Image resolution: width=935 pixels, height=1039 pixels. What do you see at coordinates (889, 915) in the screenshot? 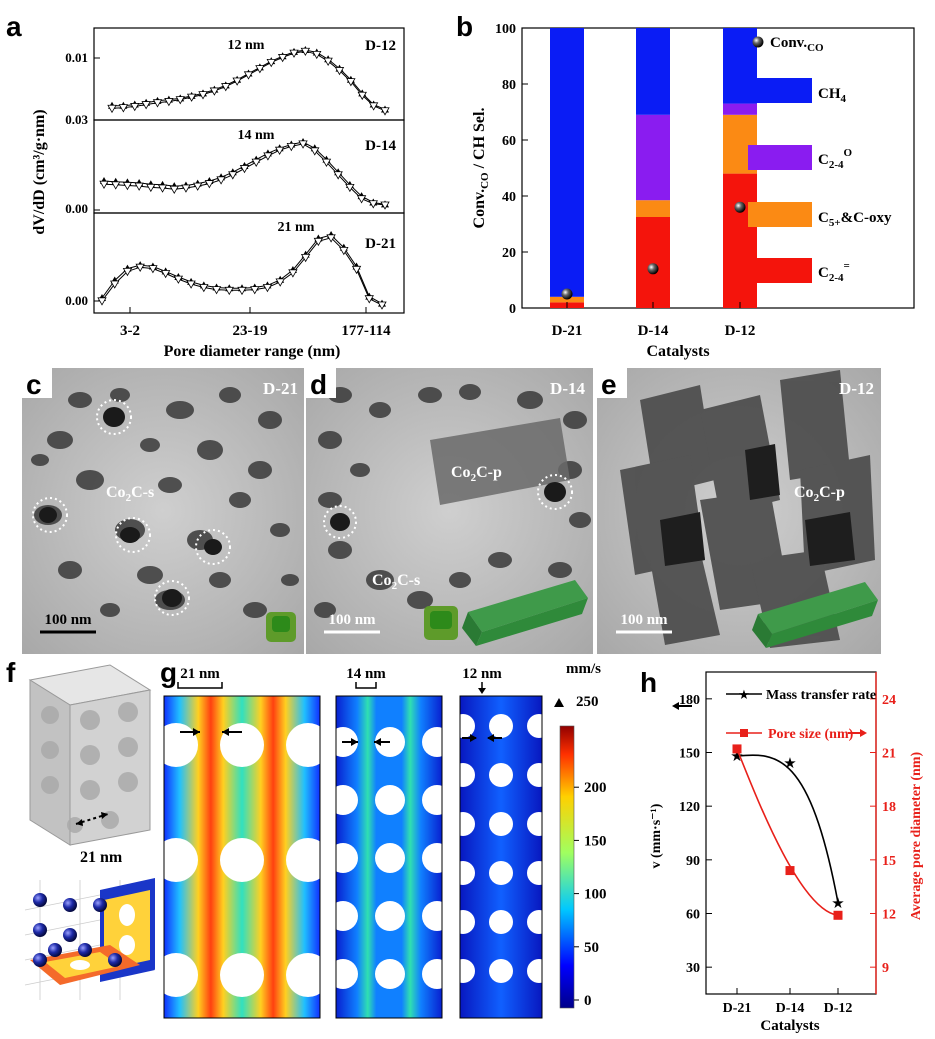
I see `right-tick-label: 12` at bounding box center [889, 915].